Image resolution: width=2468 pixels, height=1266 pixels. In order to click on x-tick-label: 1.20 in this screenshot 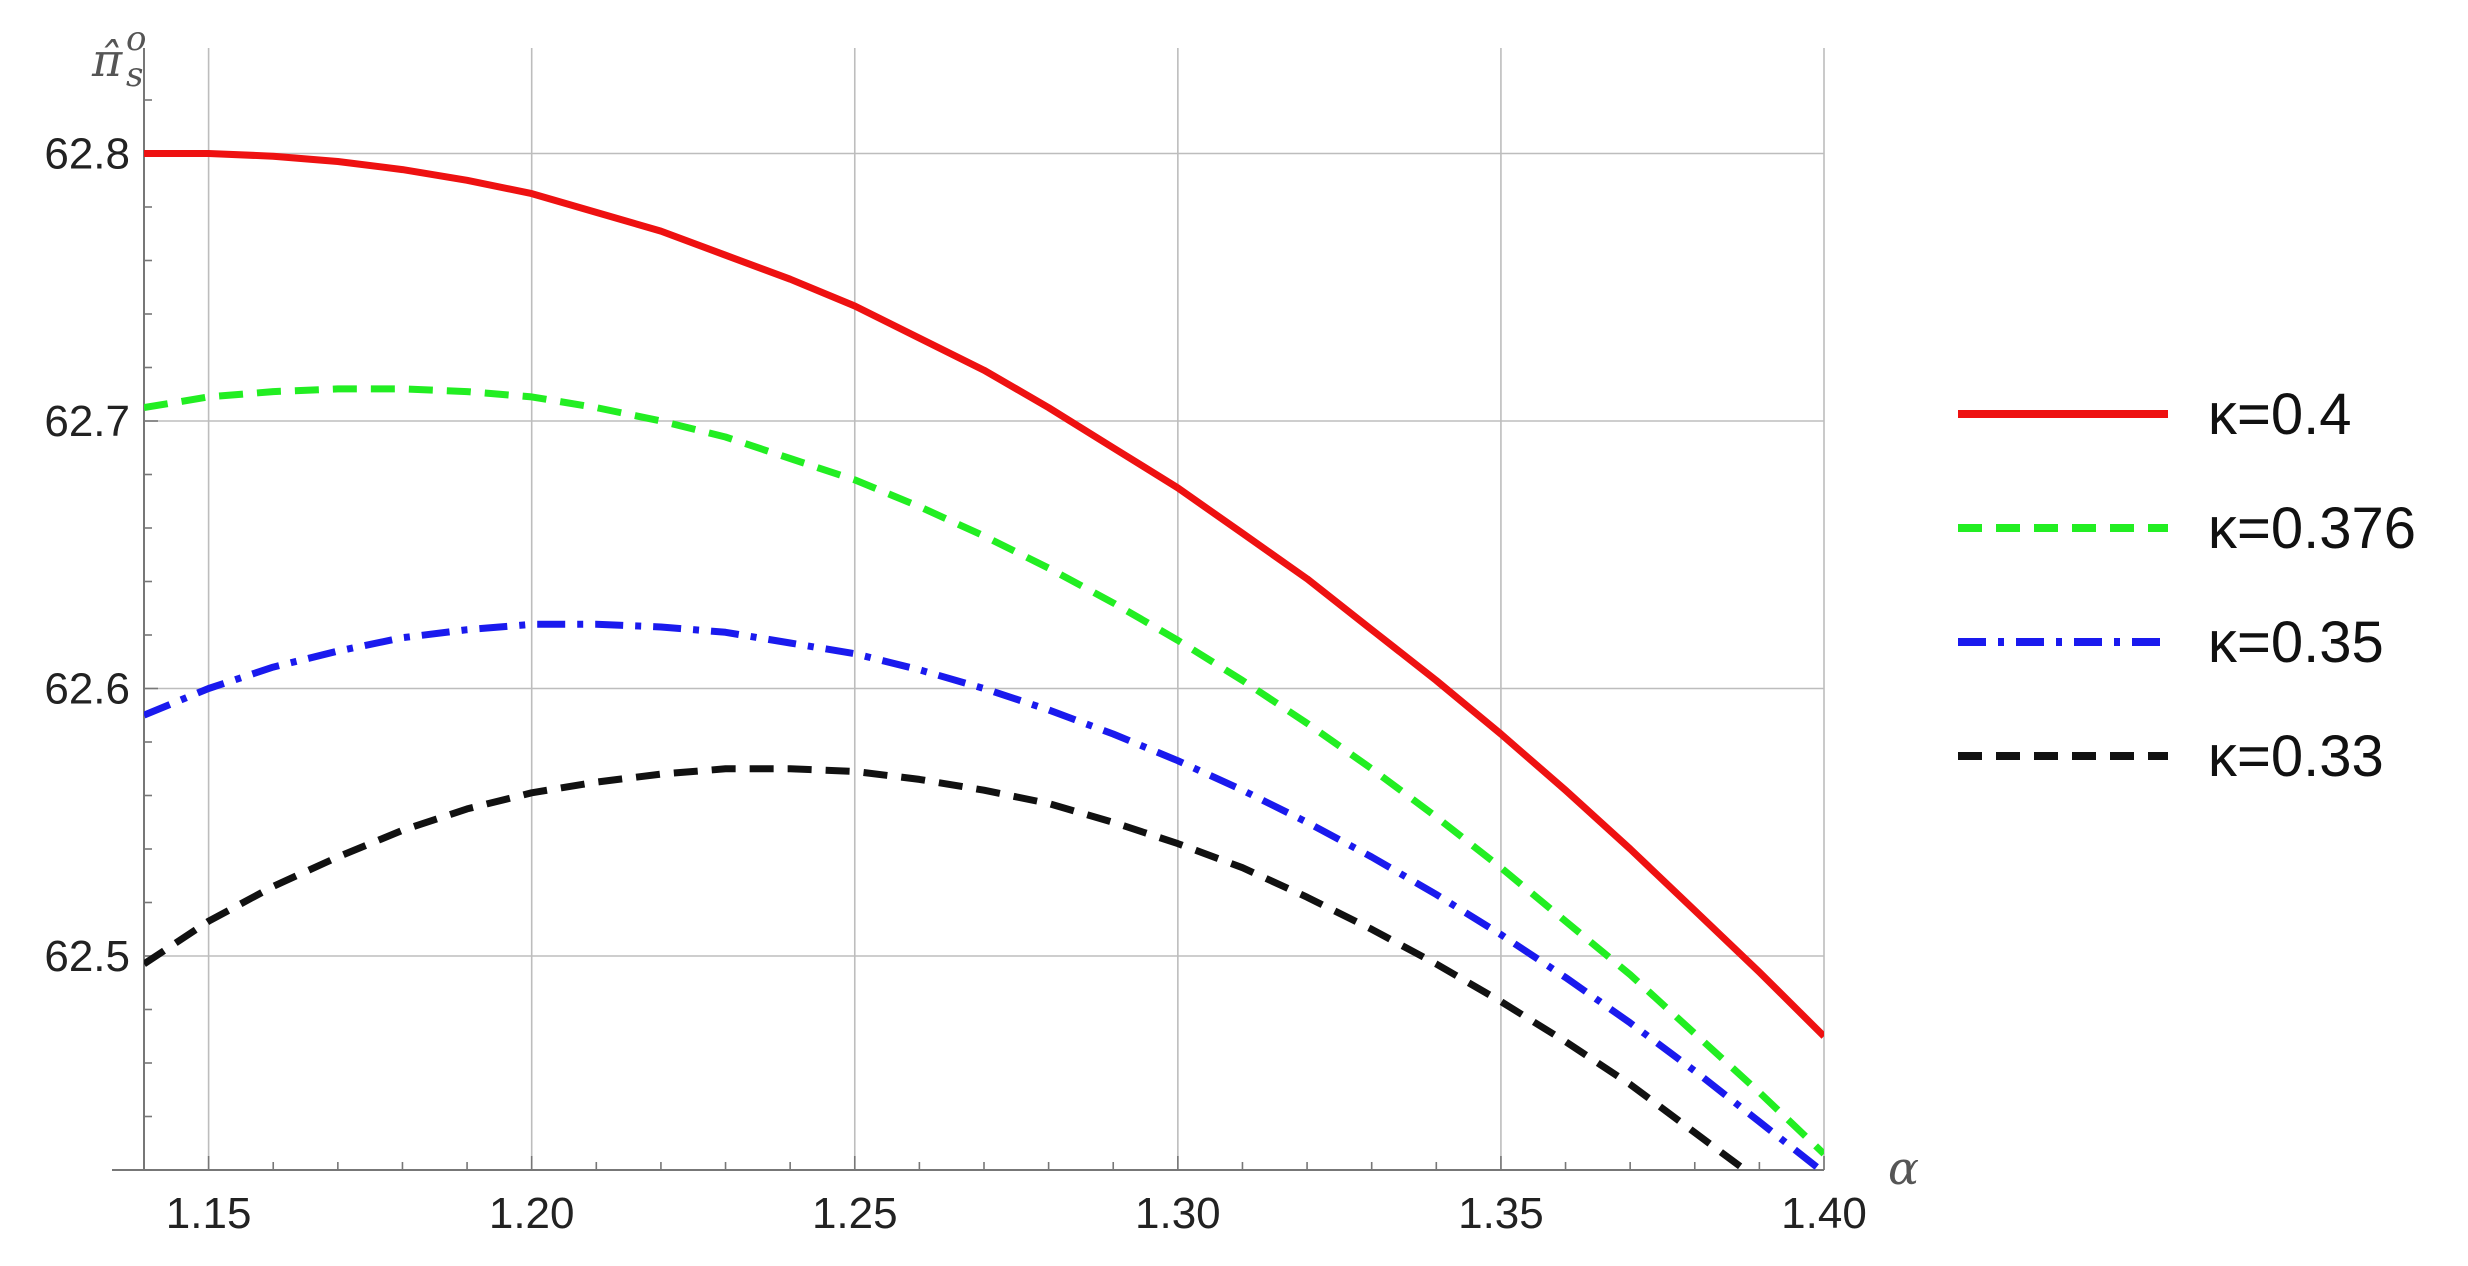, I will do `click(532, 1213)`.